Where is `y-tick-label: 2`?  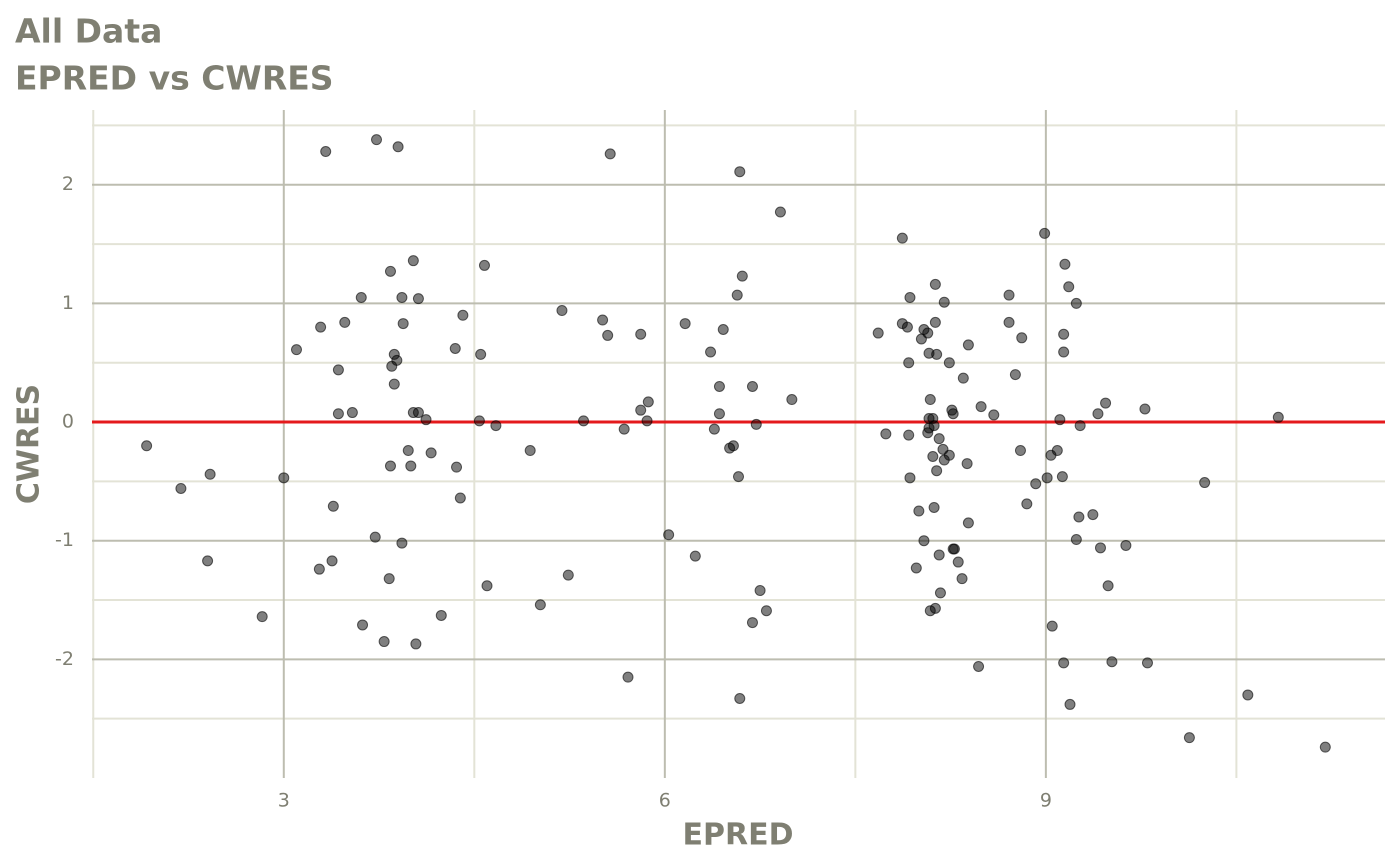 y-tick-label: 2 is located at coordinates (68, 184).